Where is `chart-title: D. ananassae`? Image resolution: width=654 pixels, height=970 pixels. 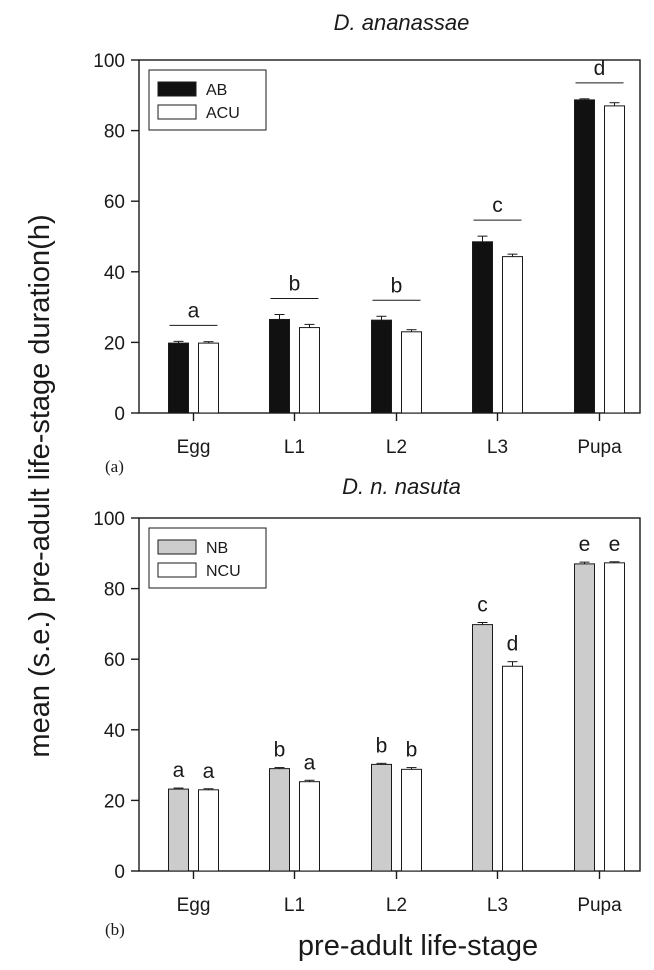 chart-title: D. ananassae is located at coordinates (402, 22).